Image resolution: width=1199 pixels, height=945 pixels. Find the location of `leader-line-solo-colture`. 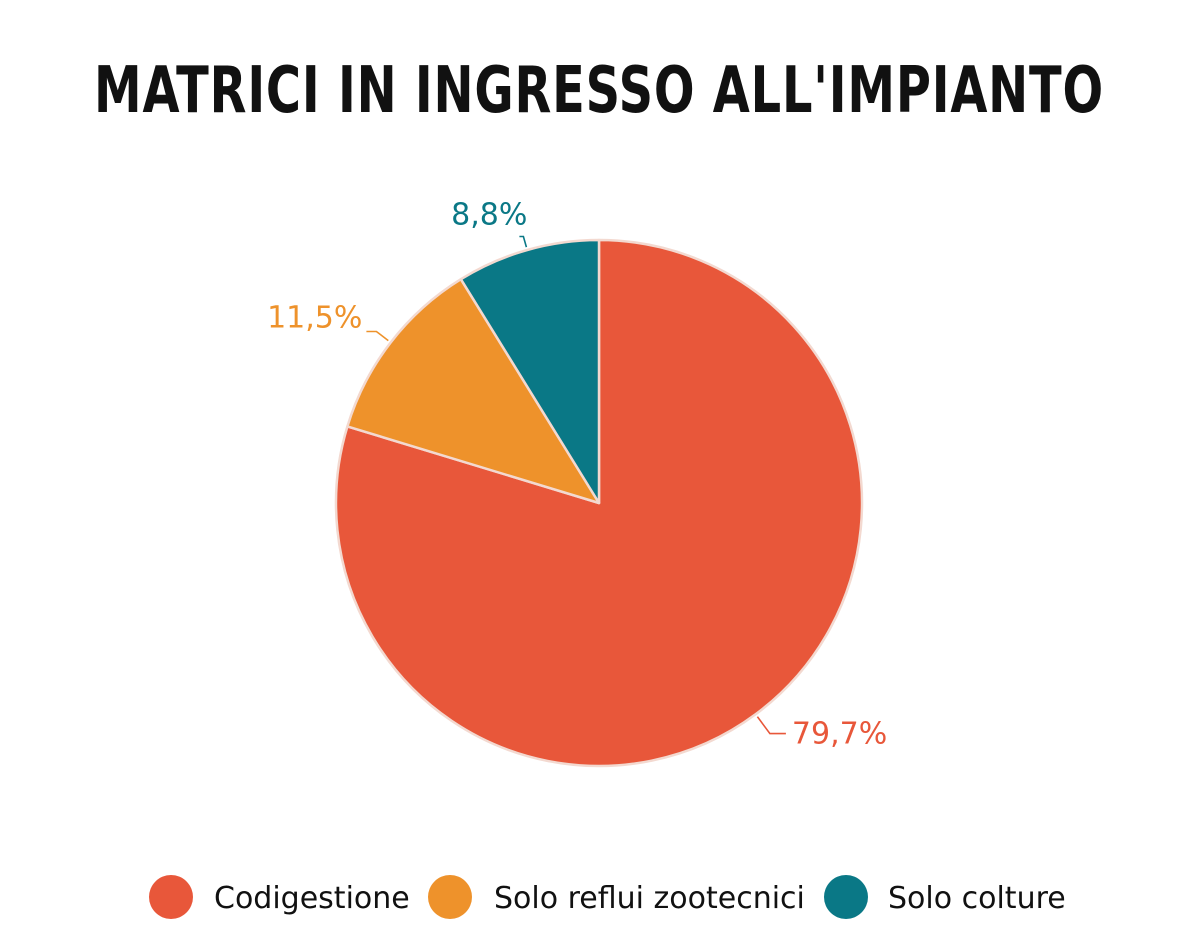

leader-line-solo-colture is located at coordinates (523, 241).